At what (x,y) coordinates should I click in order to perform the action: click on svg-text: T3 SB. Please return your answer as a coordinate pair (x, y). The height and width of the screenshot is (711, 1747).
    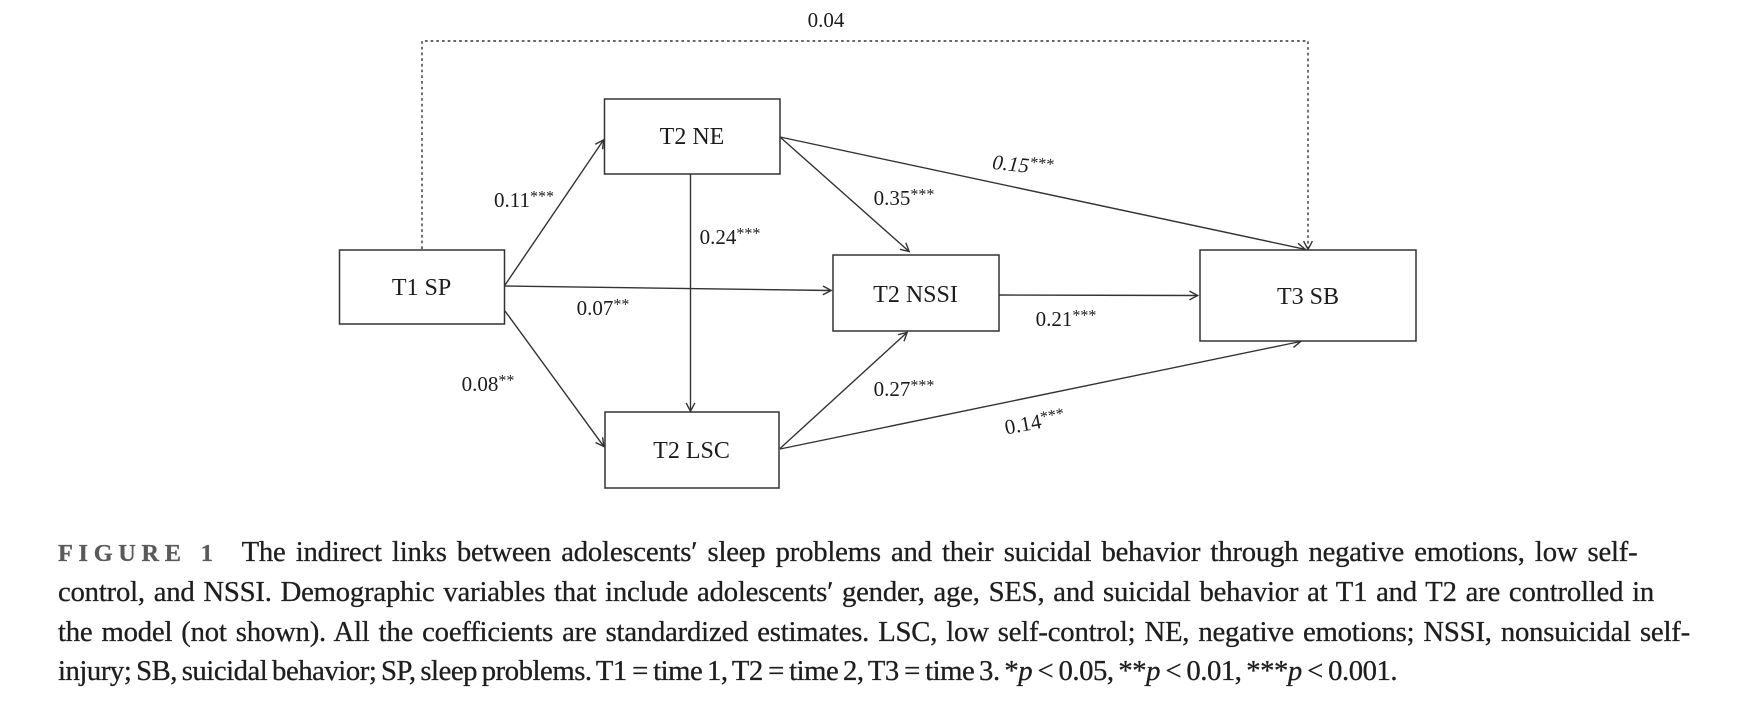
    Looking at the image, I should click on (1308, 297).